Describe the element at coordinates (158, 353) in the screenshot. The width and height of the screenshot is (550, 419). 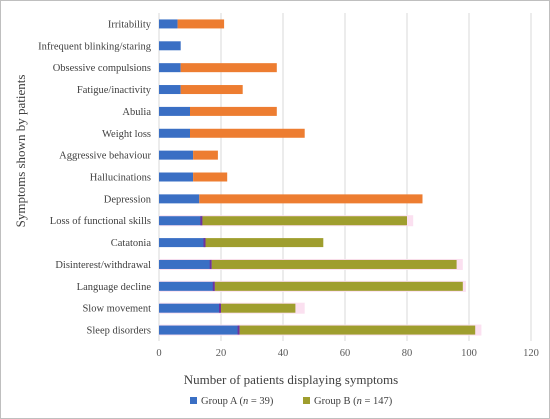
I see `x-tick-label: 0` at that location.